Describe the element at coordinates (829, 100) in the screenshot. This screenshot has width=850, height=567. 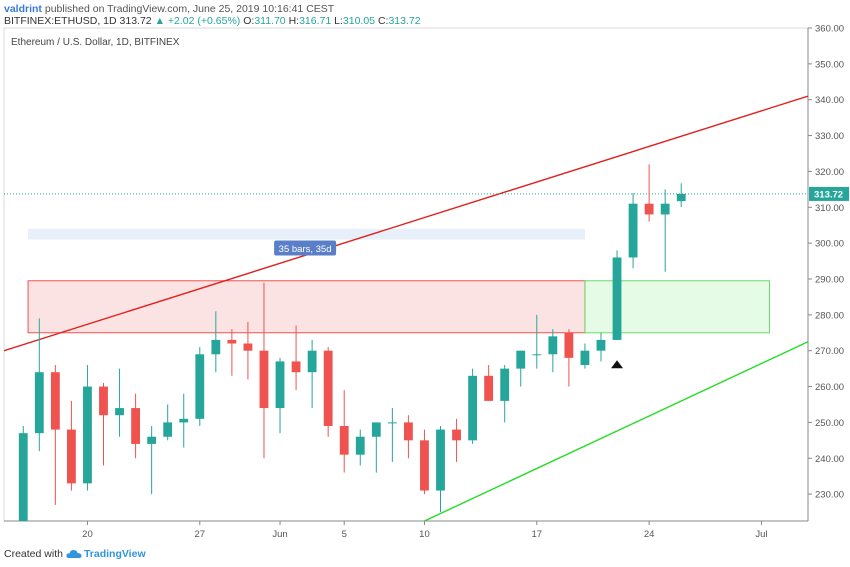
I see `y-tick-label: 340.00` at that location.